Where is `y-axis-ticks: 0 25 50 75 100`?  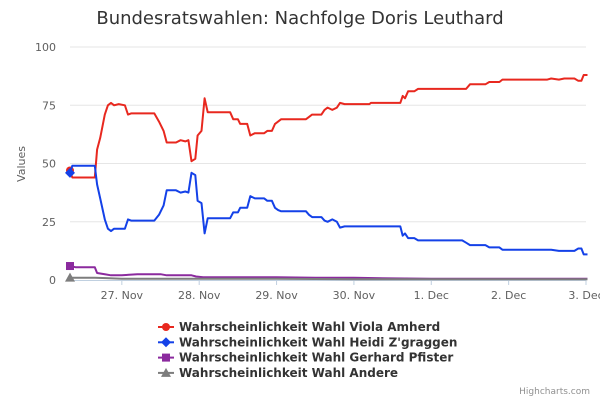
y-axis-ticks: 0 25 50 75 100 is located at coordinates (45, 164).